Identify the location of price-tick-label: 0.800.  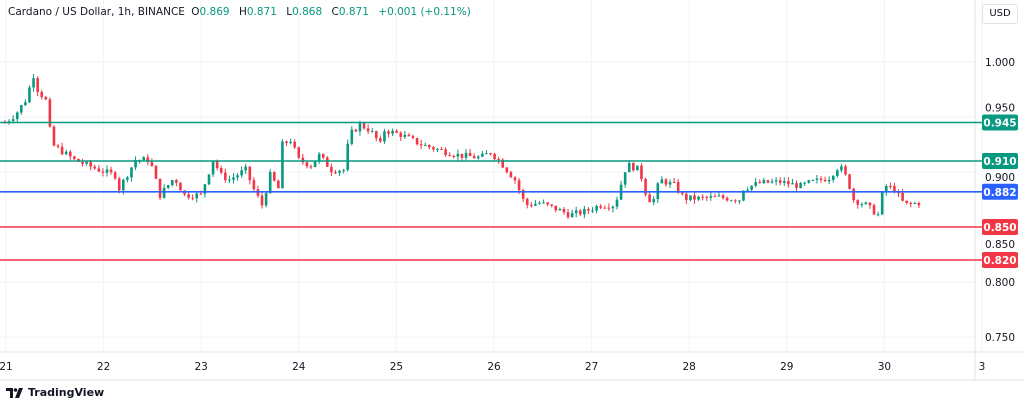
(1000, 283).